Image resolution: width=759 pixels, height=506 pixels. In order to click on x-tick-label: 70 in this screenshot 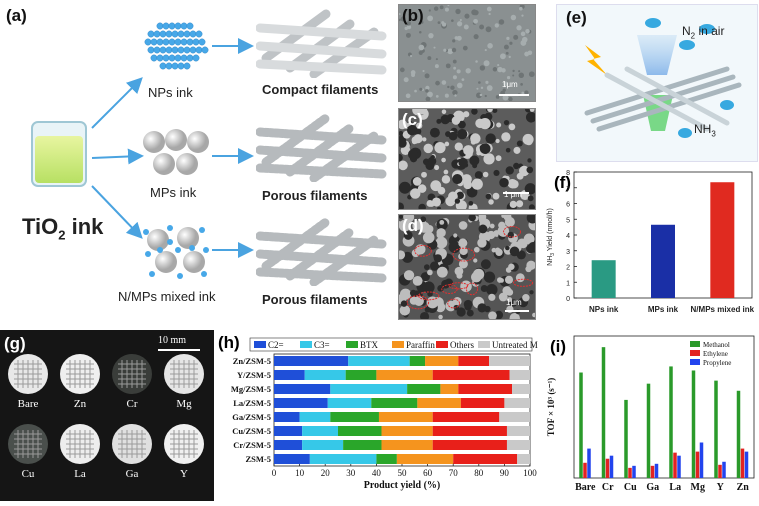, I will do `click(454, 473)`.